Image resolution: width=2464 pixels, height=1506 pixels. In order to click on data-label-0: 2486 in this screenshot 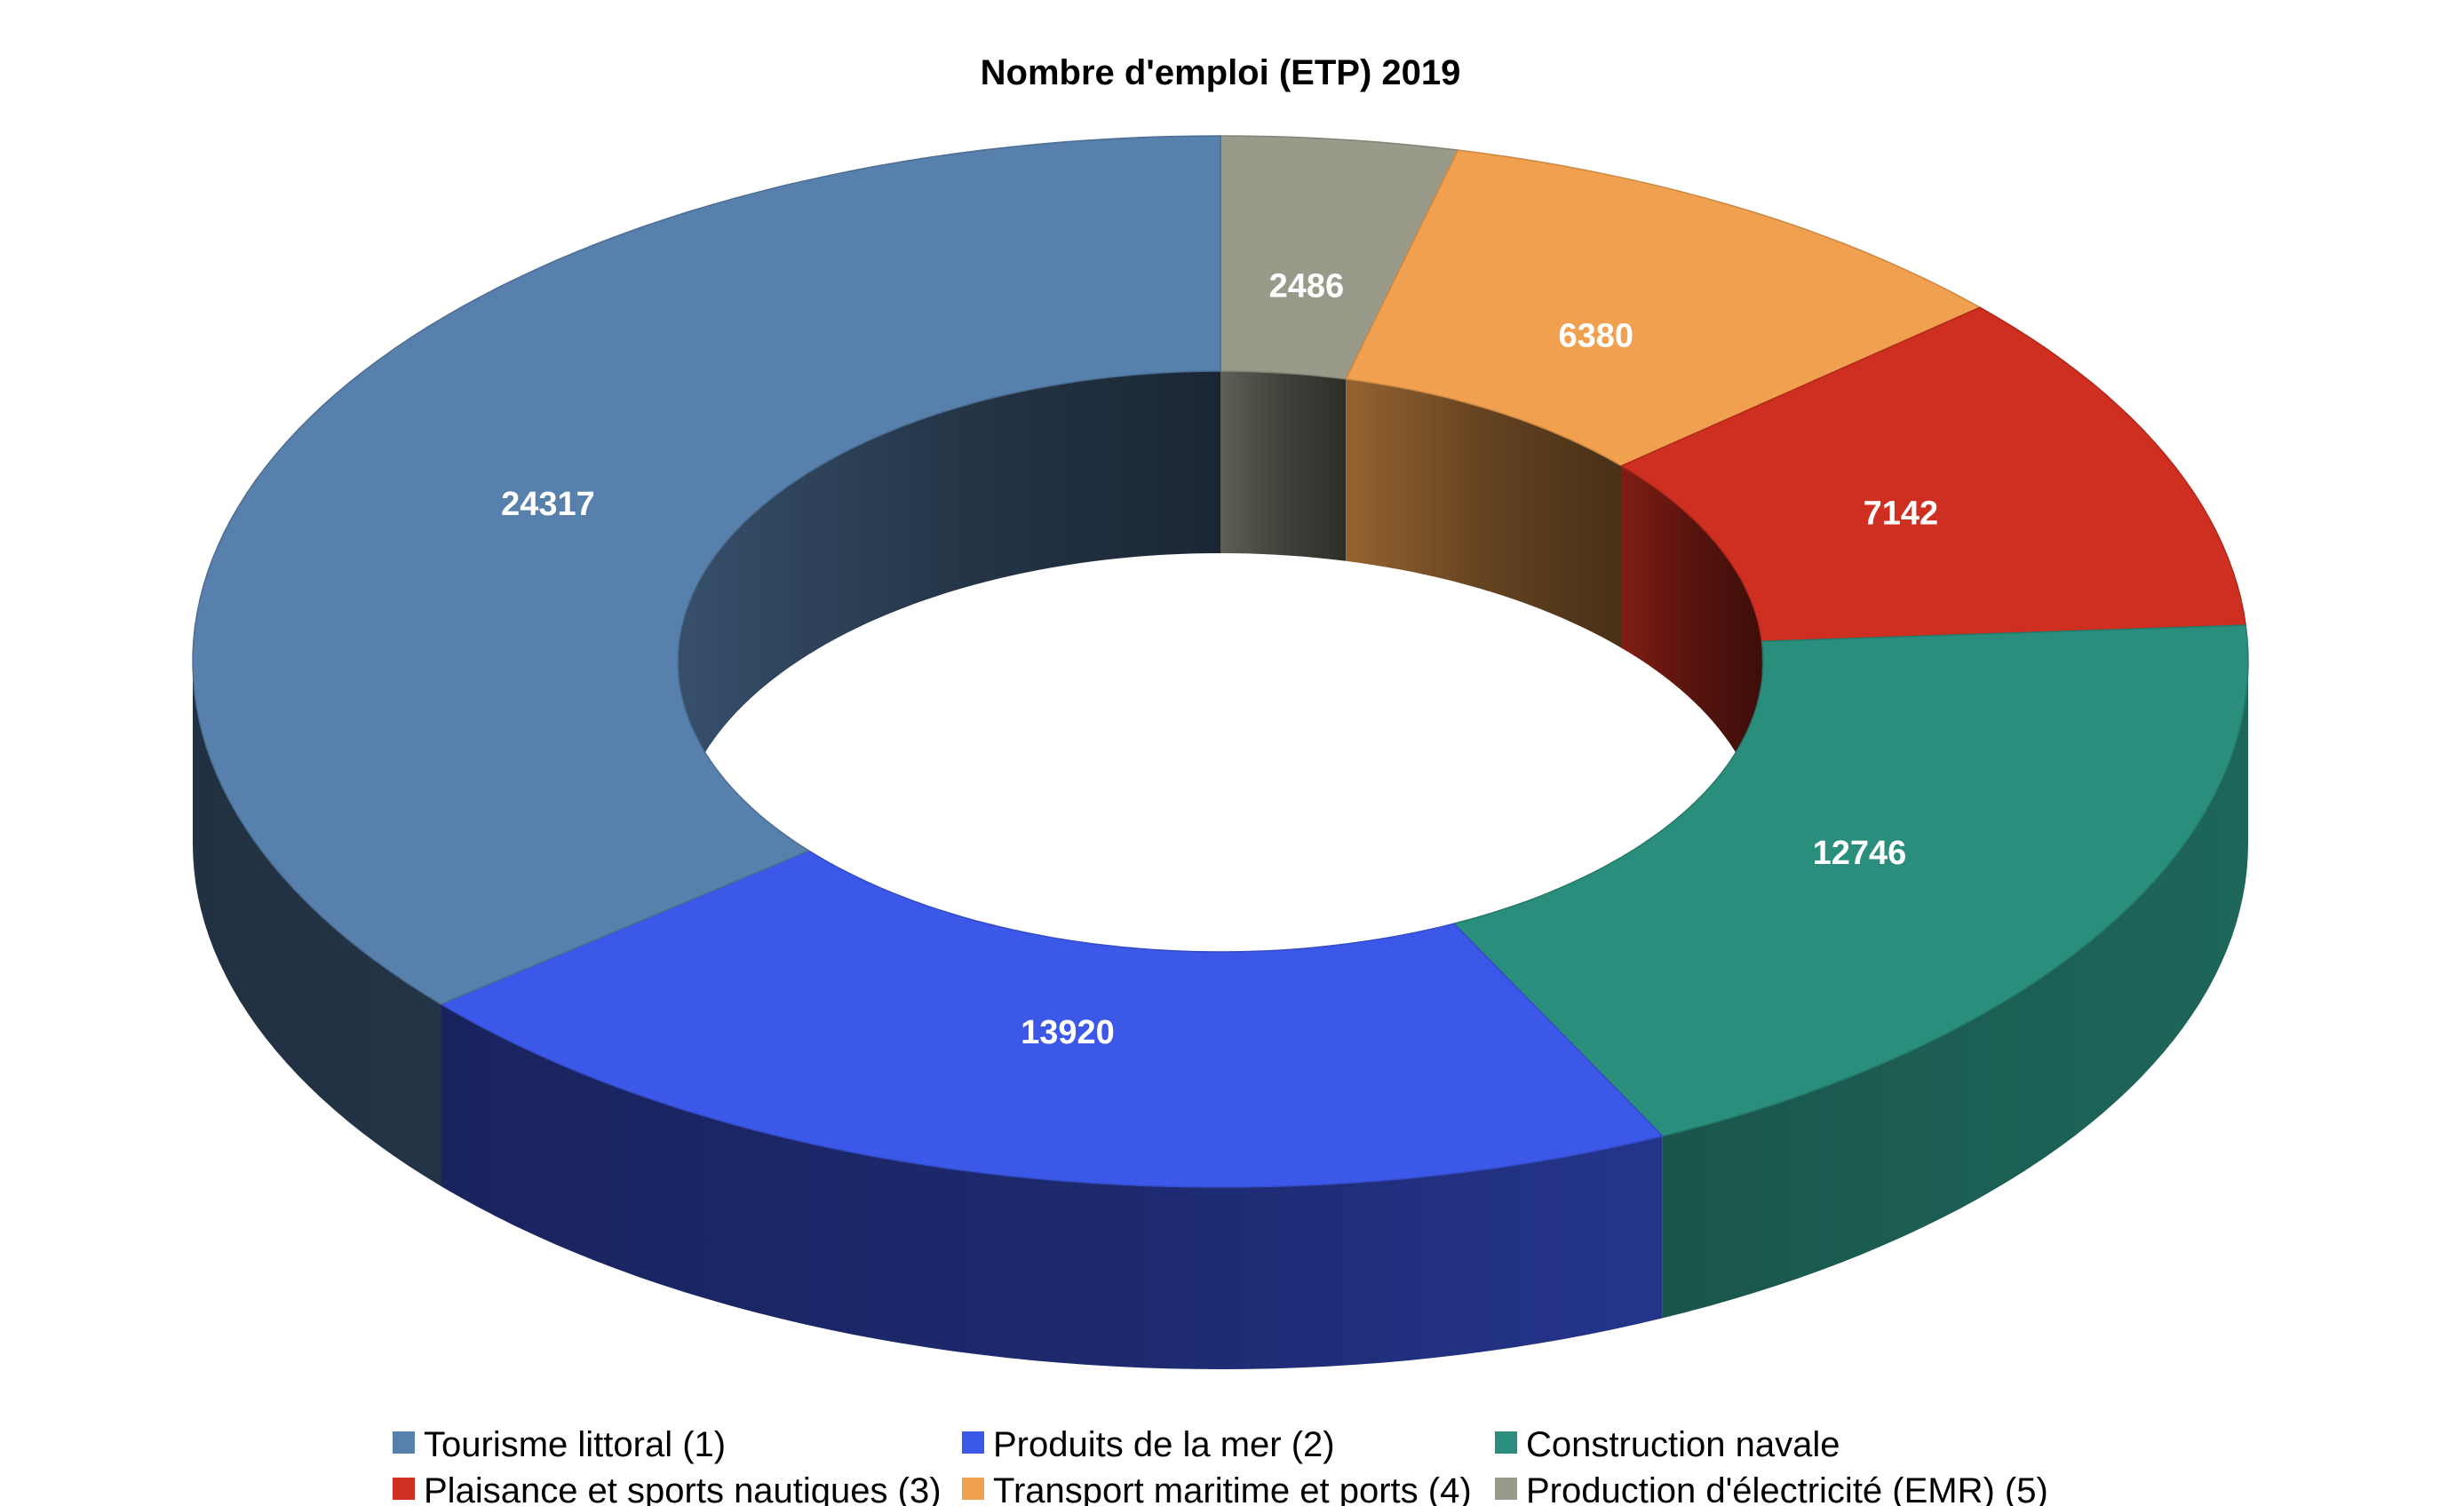, I will do `click(1307, 286)`.